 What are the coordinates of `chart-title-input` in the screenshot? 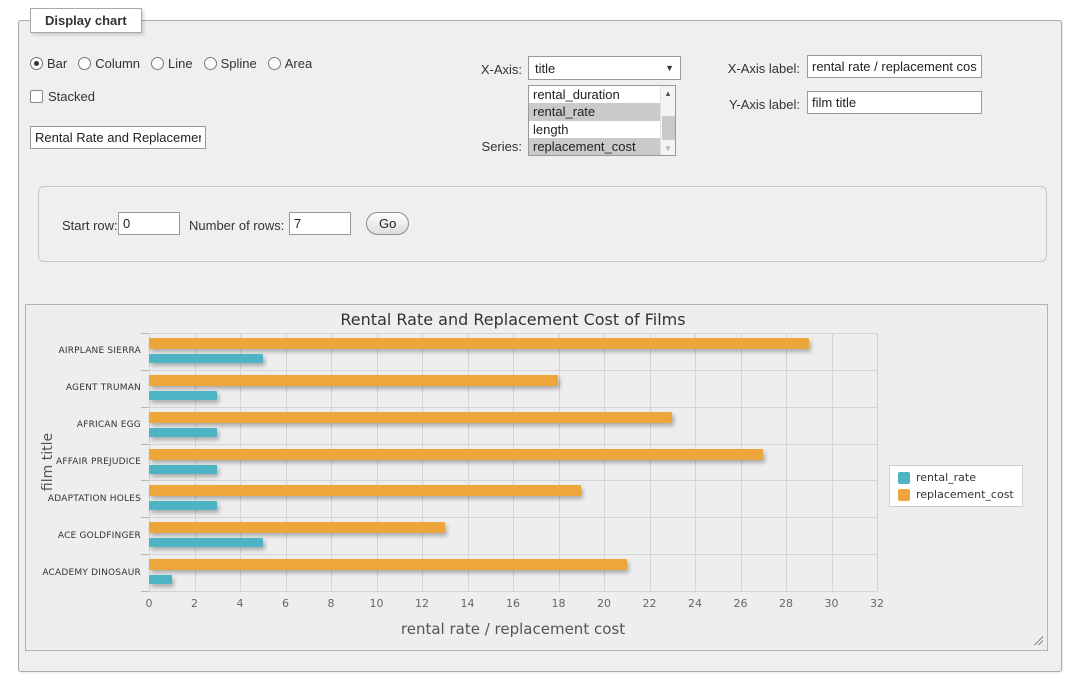 It's located at (118, 137).